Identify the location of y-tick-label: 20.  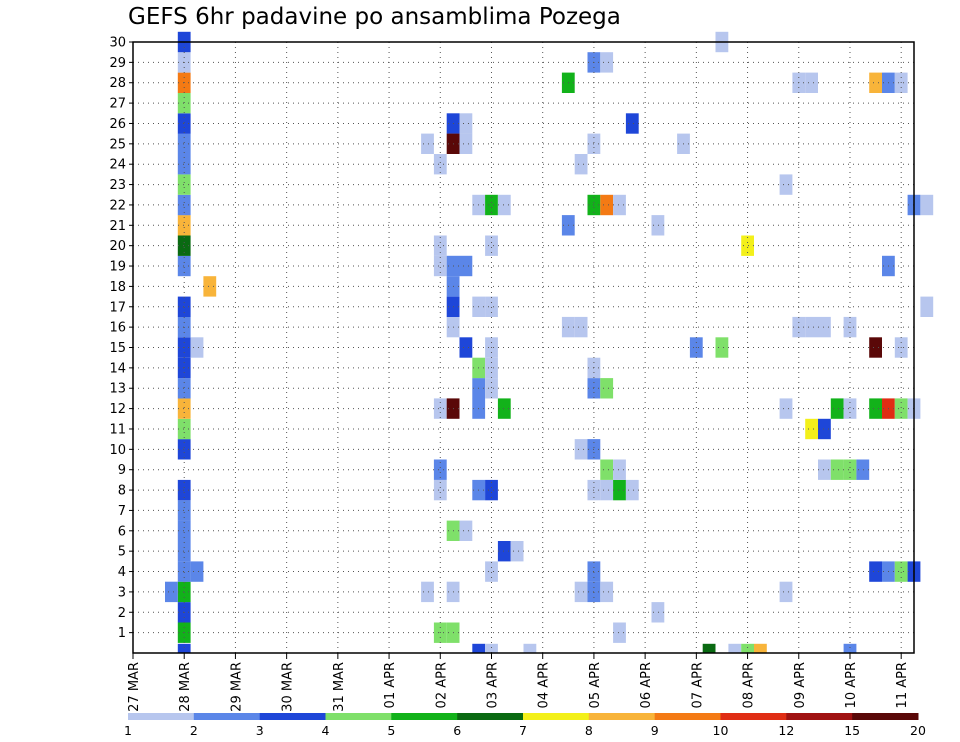
(117, 246).